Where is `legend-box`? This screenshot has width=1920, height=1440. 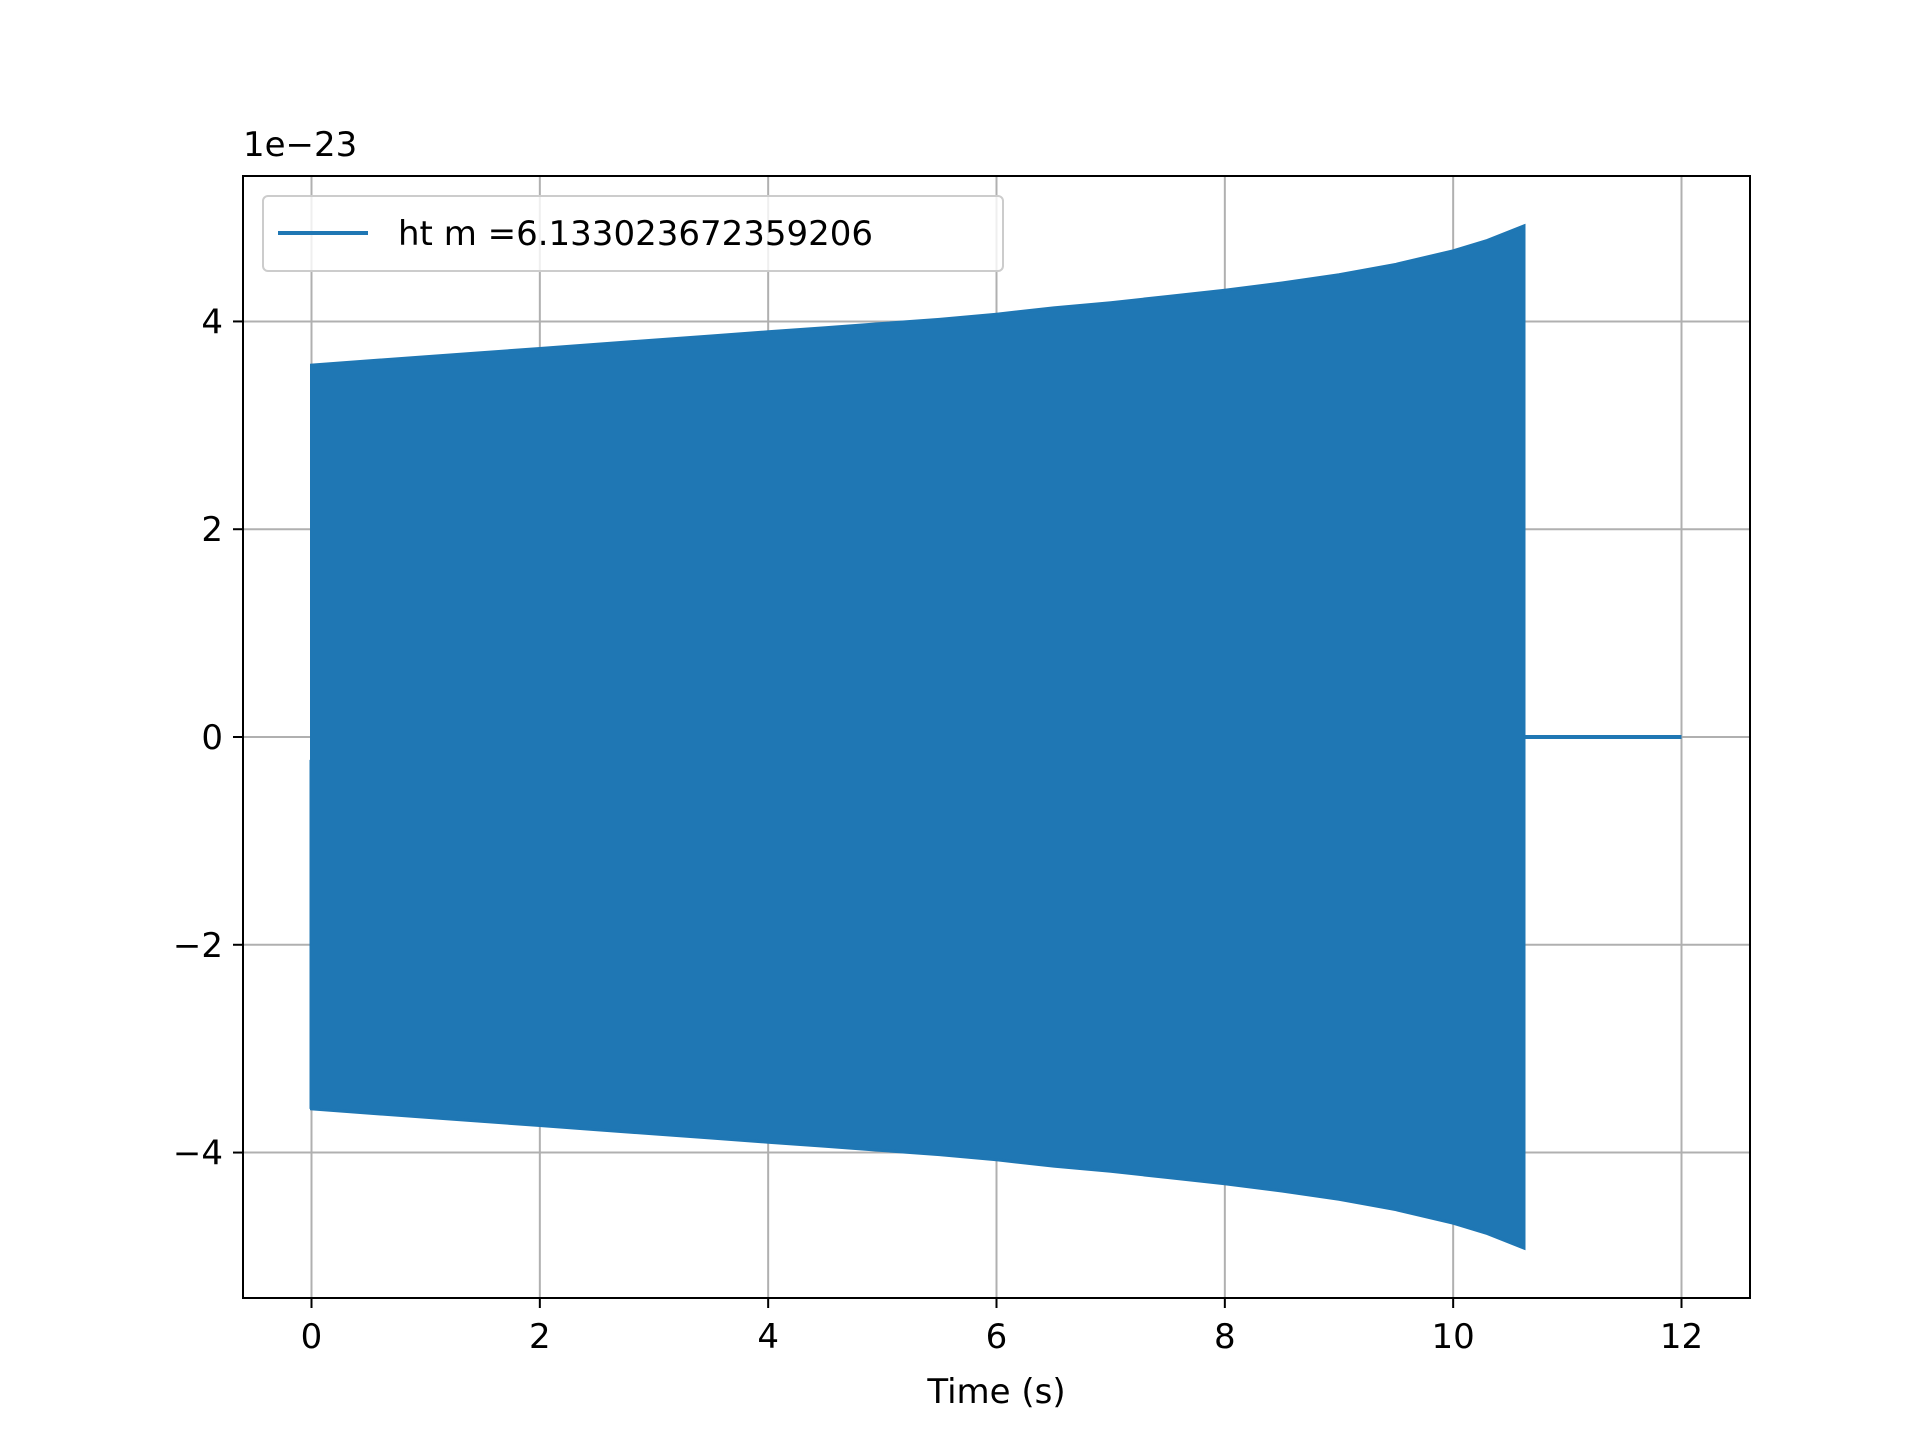 legend-box is located at coordinates (633, 233).